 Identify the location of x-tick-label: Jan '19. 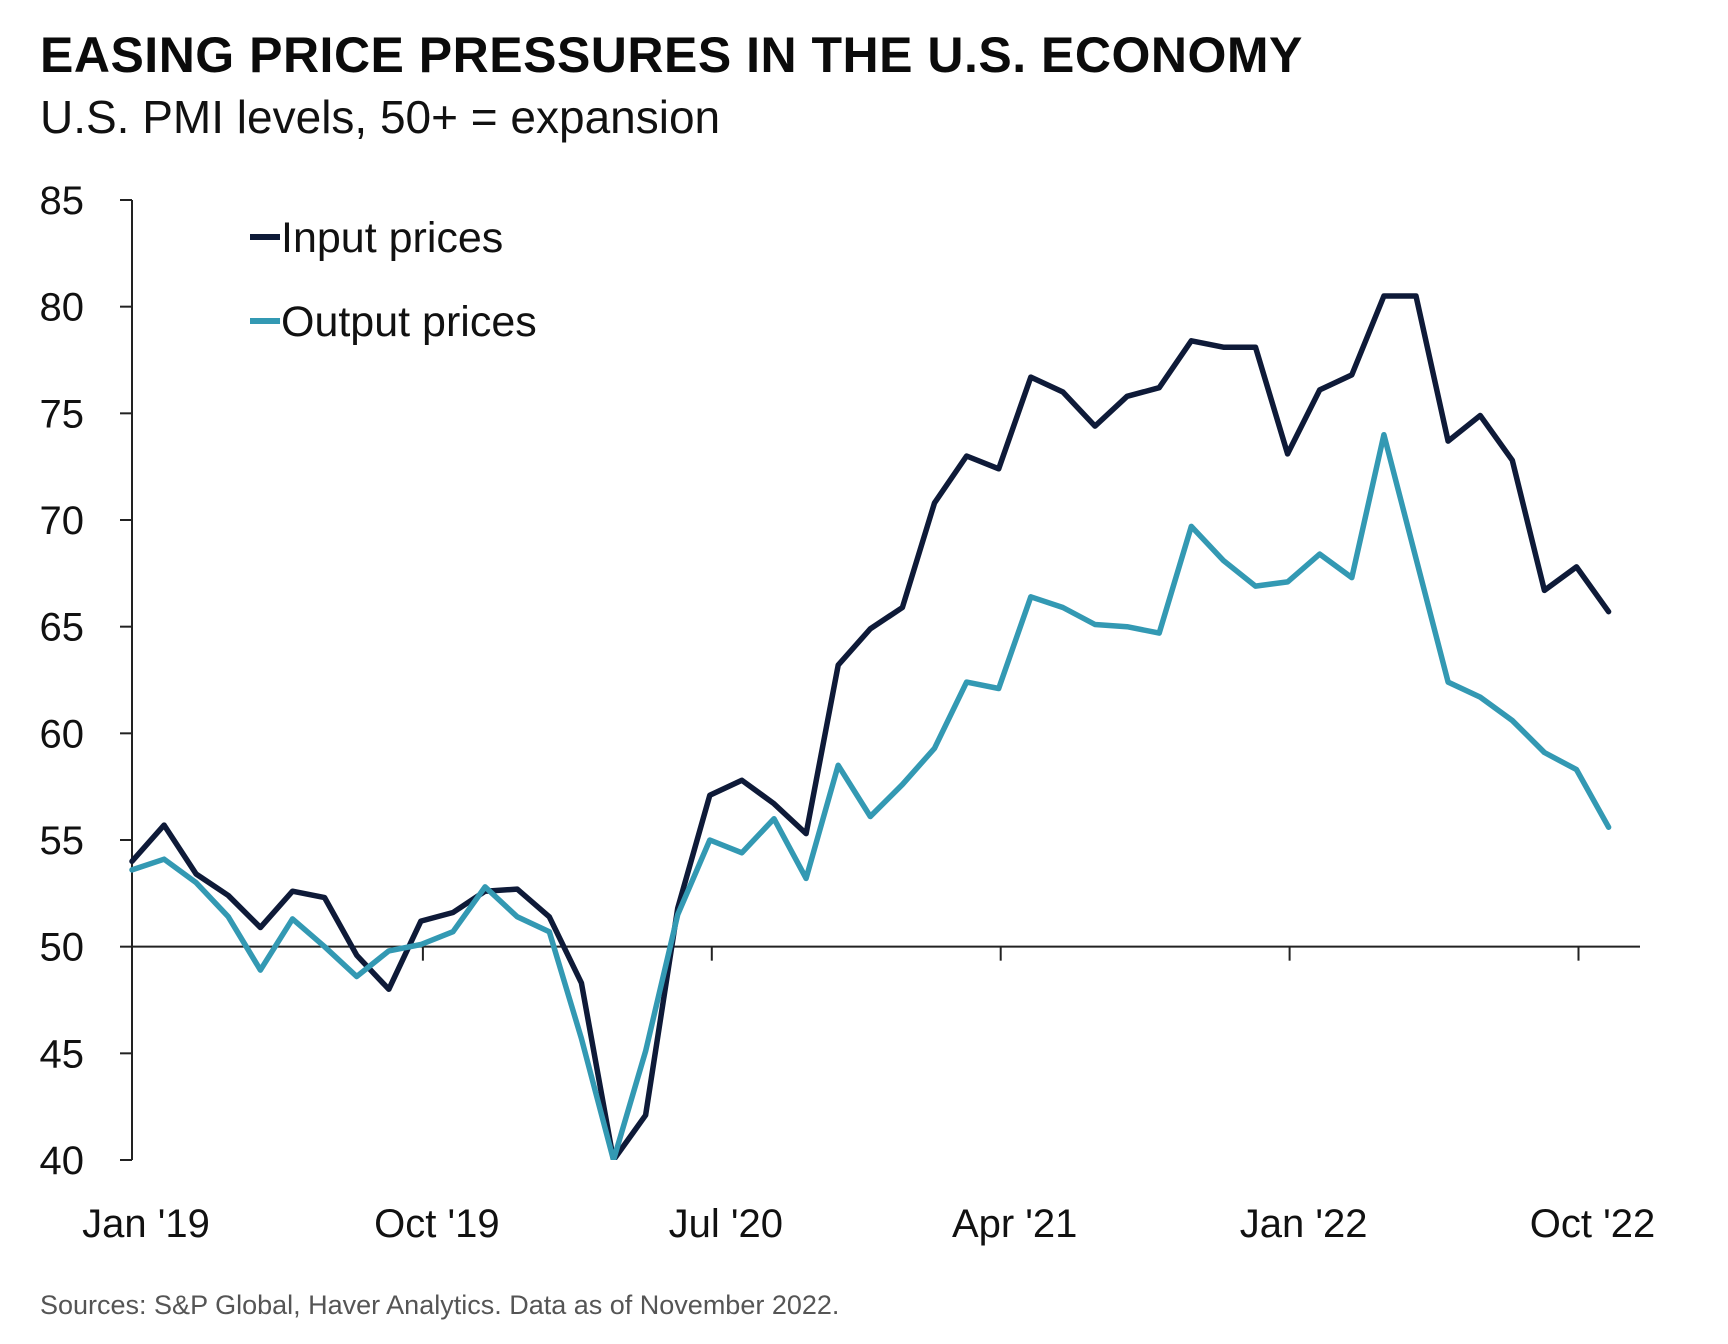
(146, 1224).